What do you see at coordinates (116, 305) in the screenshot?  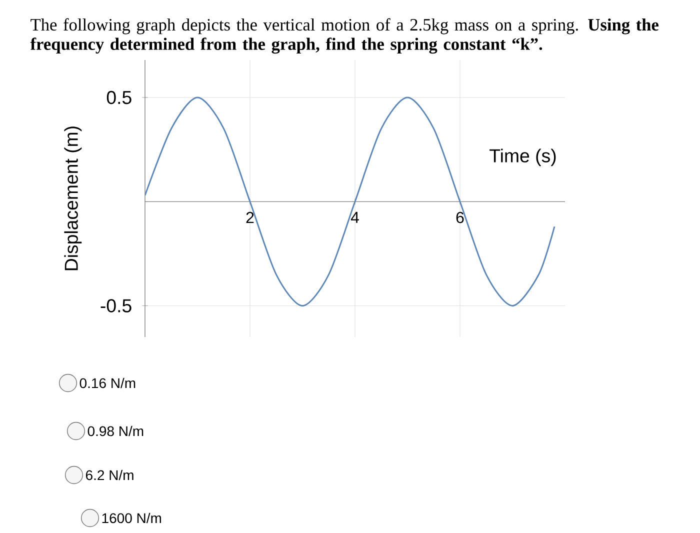 I see `y-tick-label: -0.5` at bounding box center [116, 305].